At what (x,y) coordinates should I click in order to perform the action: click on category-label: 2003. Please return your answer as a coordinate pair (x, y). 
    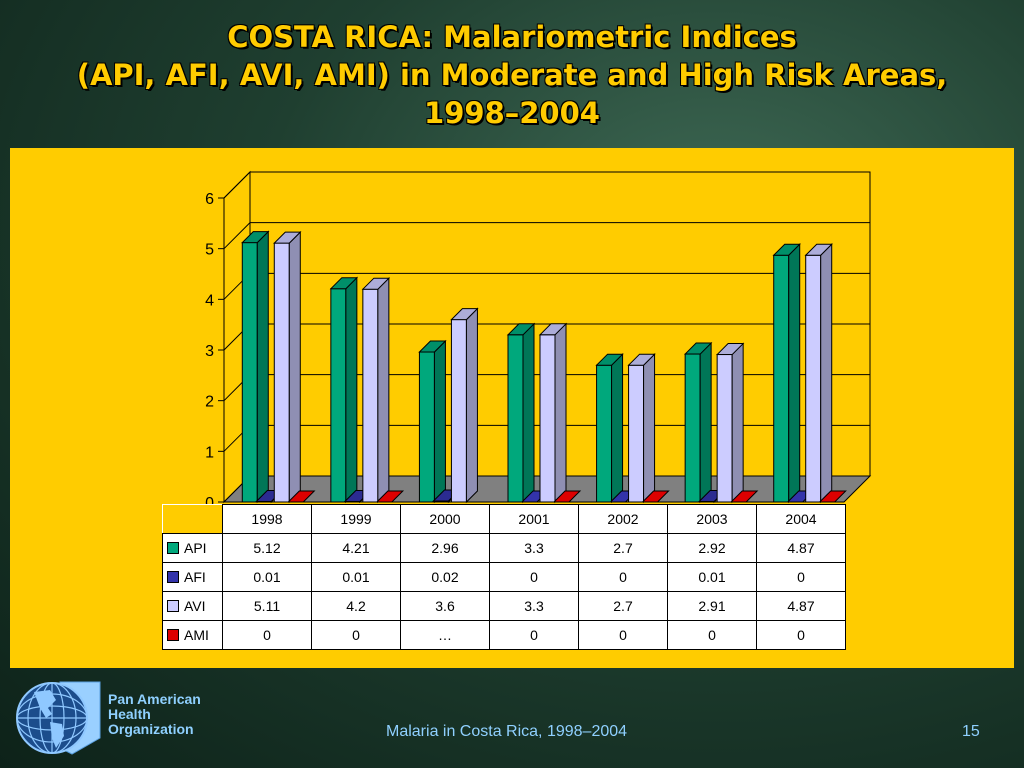
    Looking at the image, I should click on (712, 519).